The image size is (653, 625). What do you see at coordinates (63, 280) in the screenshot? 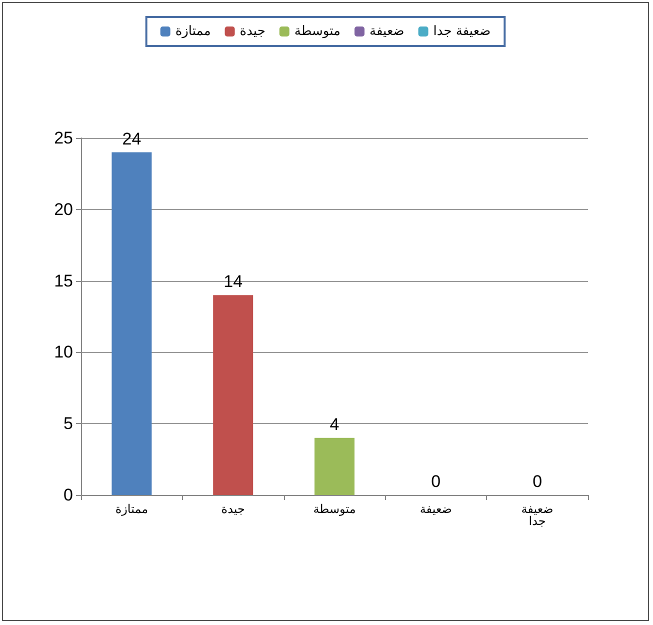
I see `y-tick-label: 15` at bounding box center [63, 280].